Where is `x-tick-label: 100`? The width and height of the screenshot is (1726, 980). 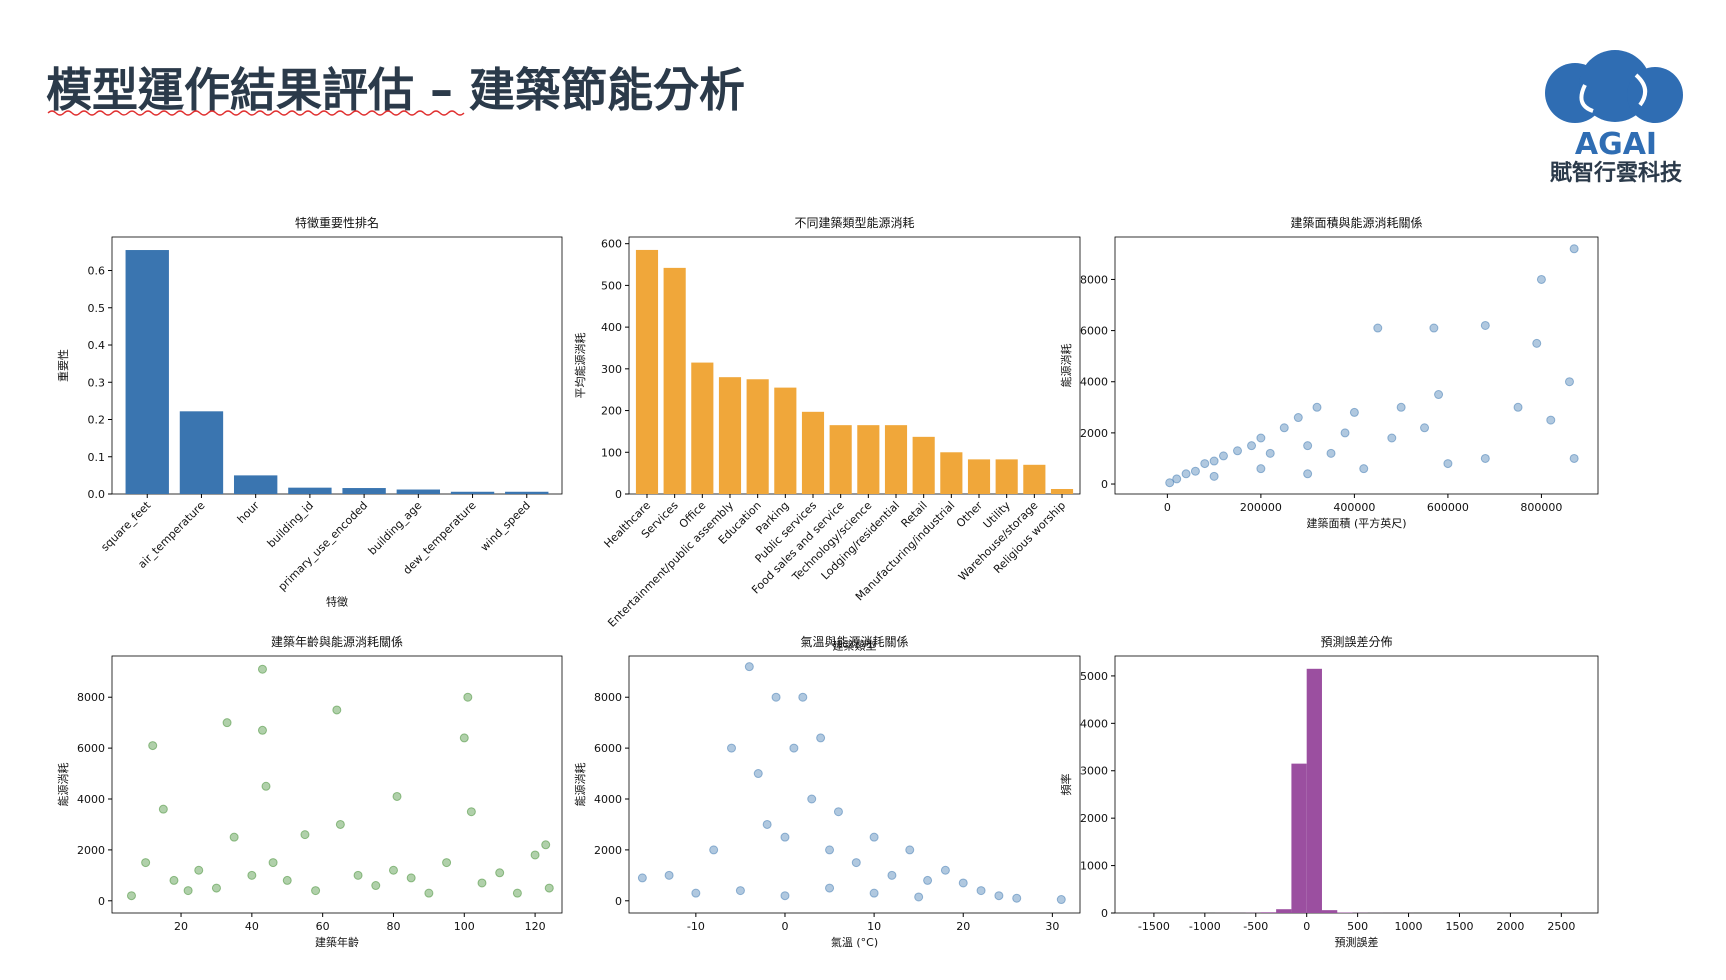
x-tick-label: 100 is located at coordinates (464, 926).